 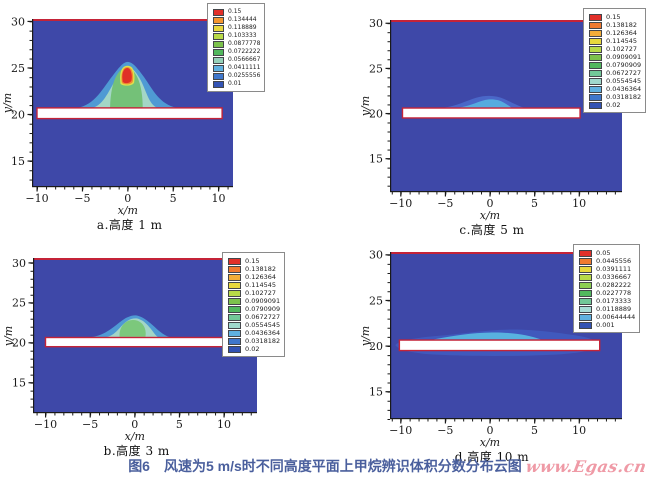 What do you see at coordinates (236, 28) in the screenshot?
I see `legend-entry: 0.118889` at bounding box center [236, 28].